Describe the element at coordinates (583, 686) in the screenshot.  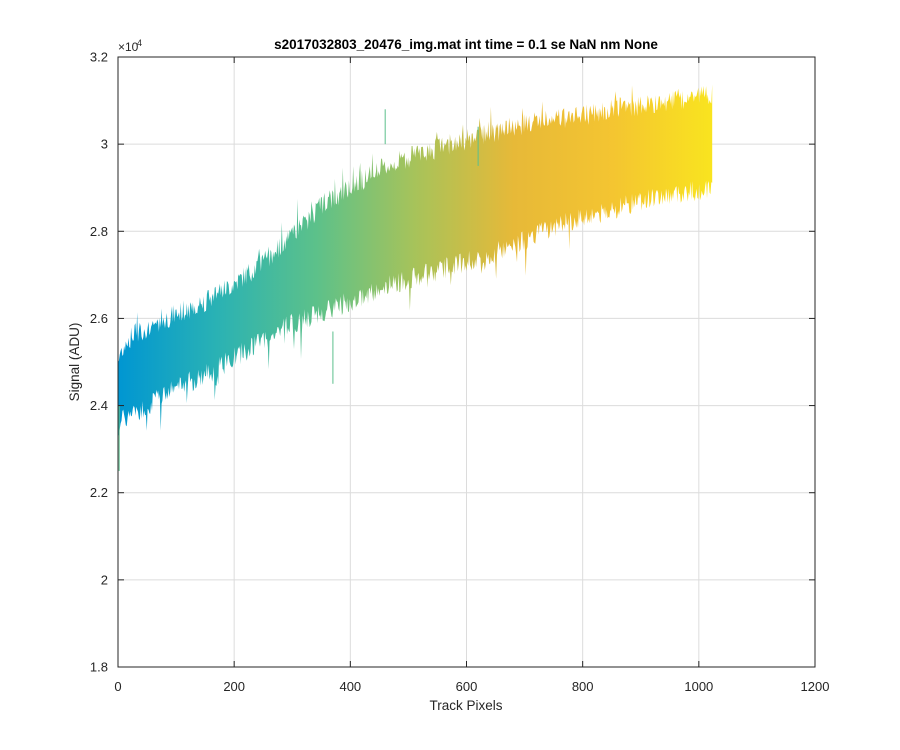
I see `x-tick-label: 800` at that location.